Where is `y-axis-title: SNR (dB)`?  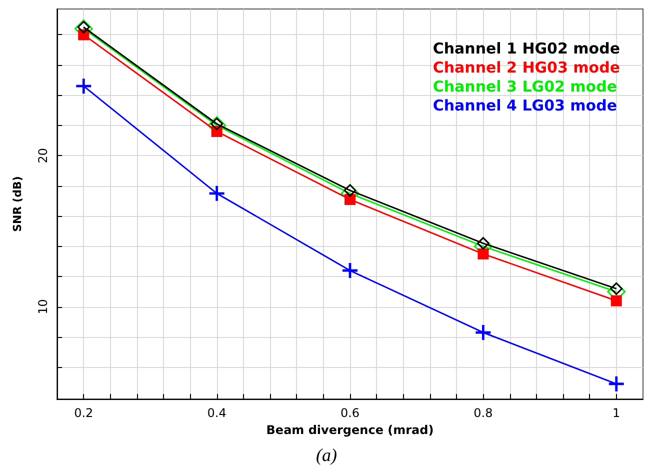 y-axis-title: SNR (dB) is located at coordinates (17, 204).